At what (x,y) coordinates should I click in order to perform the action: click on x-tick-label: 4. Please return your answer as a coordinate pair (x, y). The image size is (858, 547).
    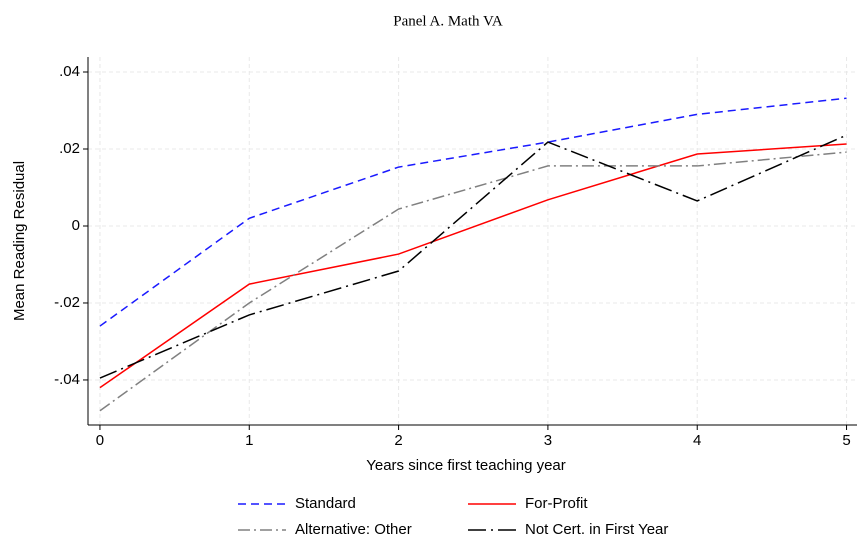
    Looking at the image, I should click on (697, 440).